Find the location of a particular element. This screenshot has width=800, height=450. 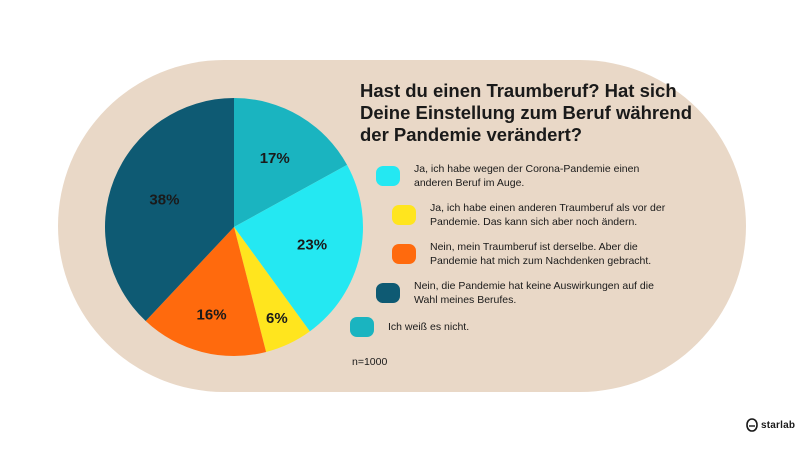

starlab-logo-icon is located at coordinates (752, 425).